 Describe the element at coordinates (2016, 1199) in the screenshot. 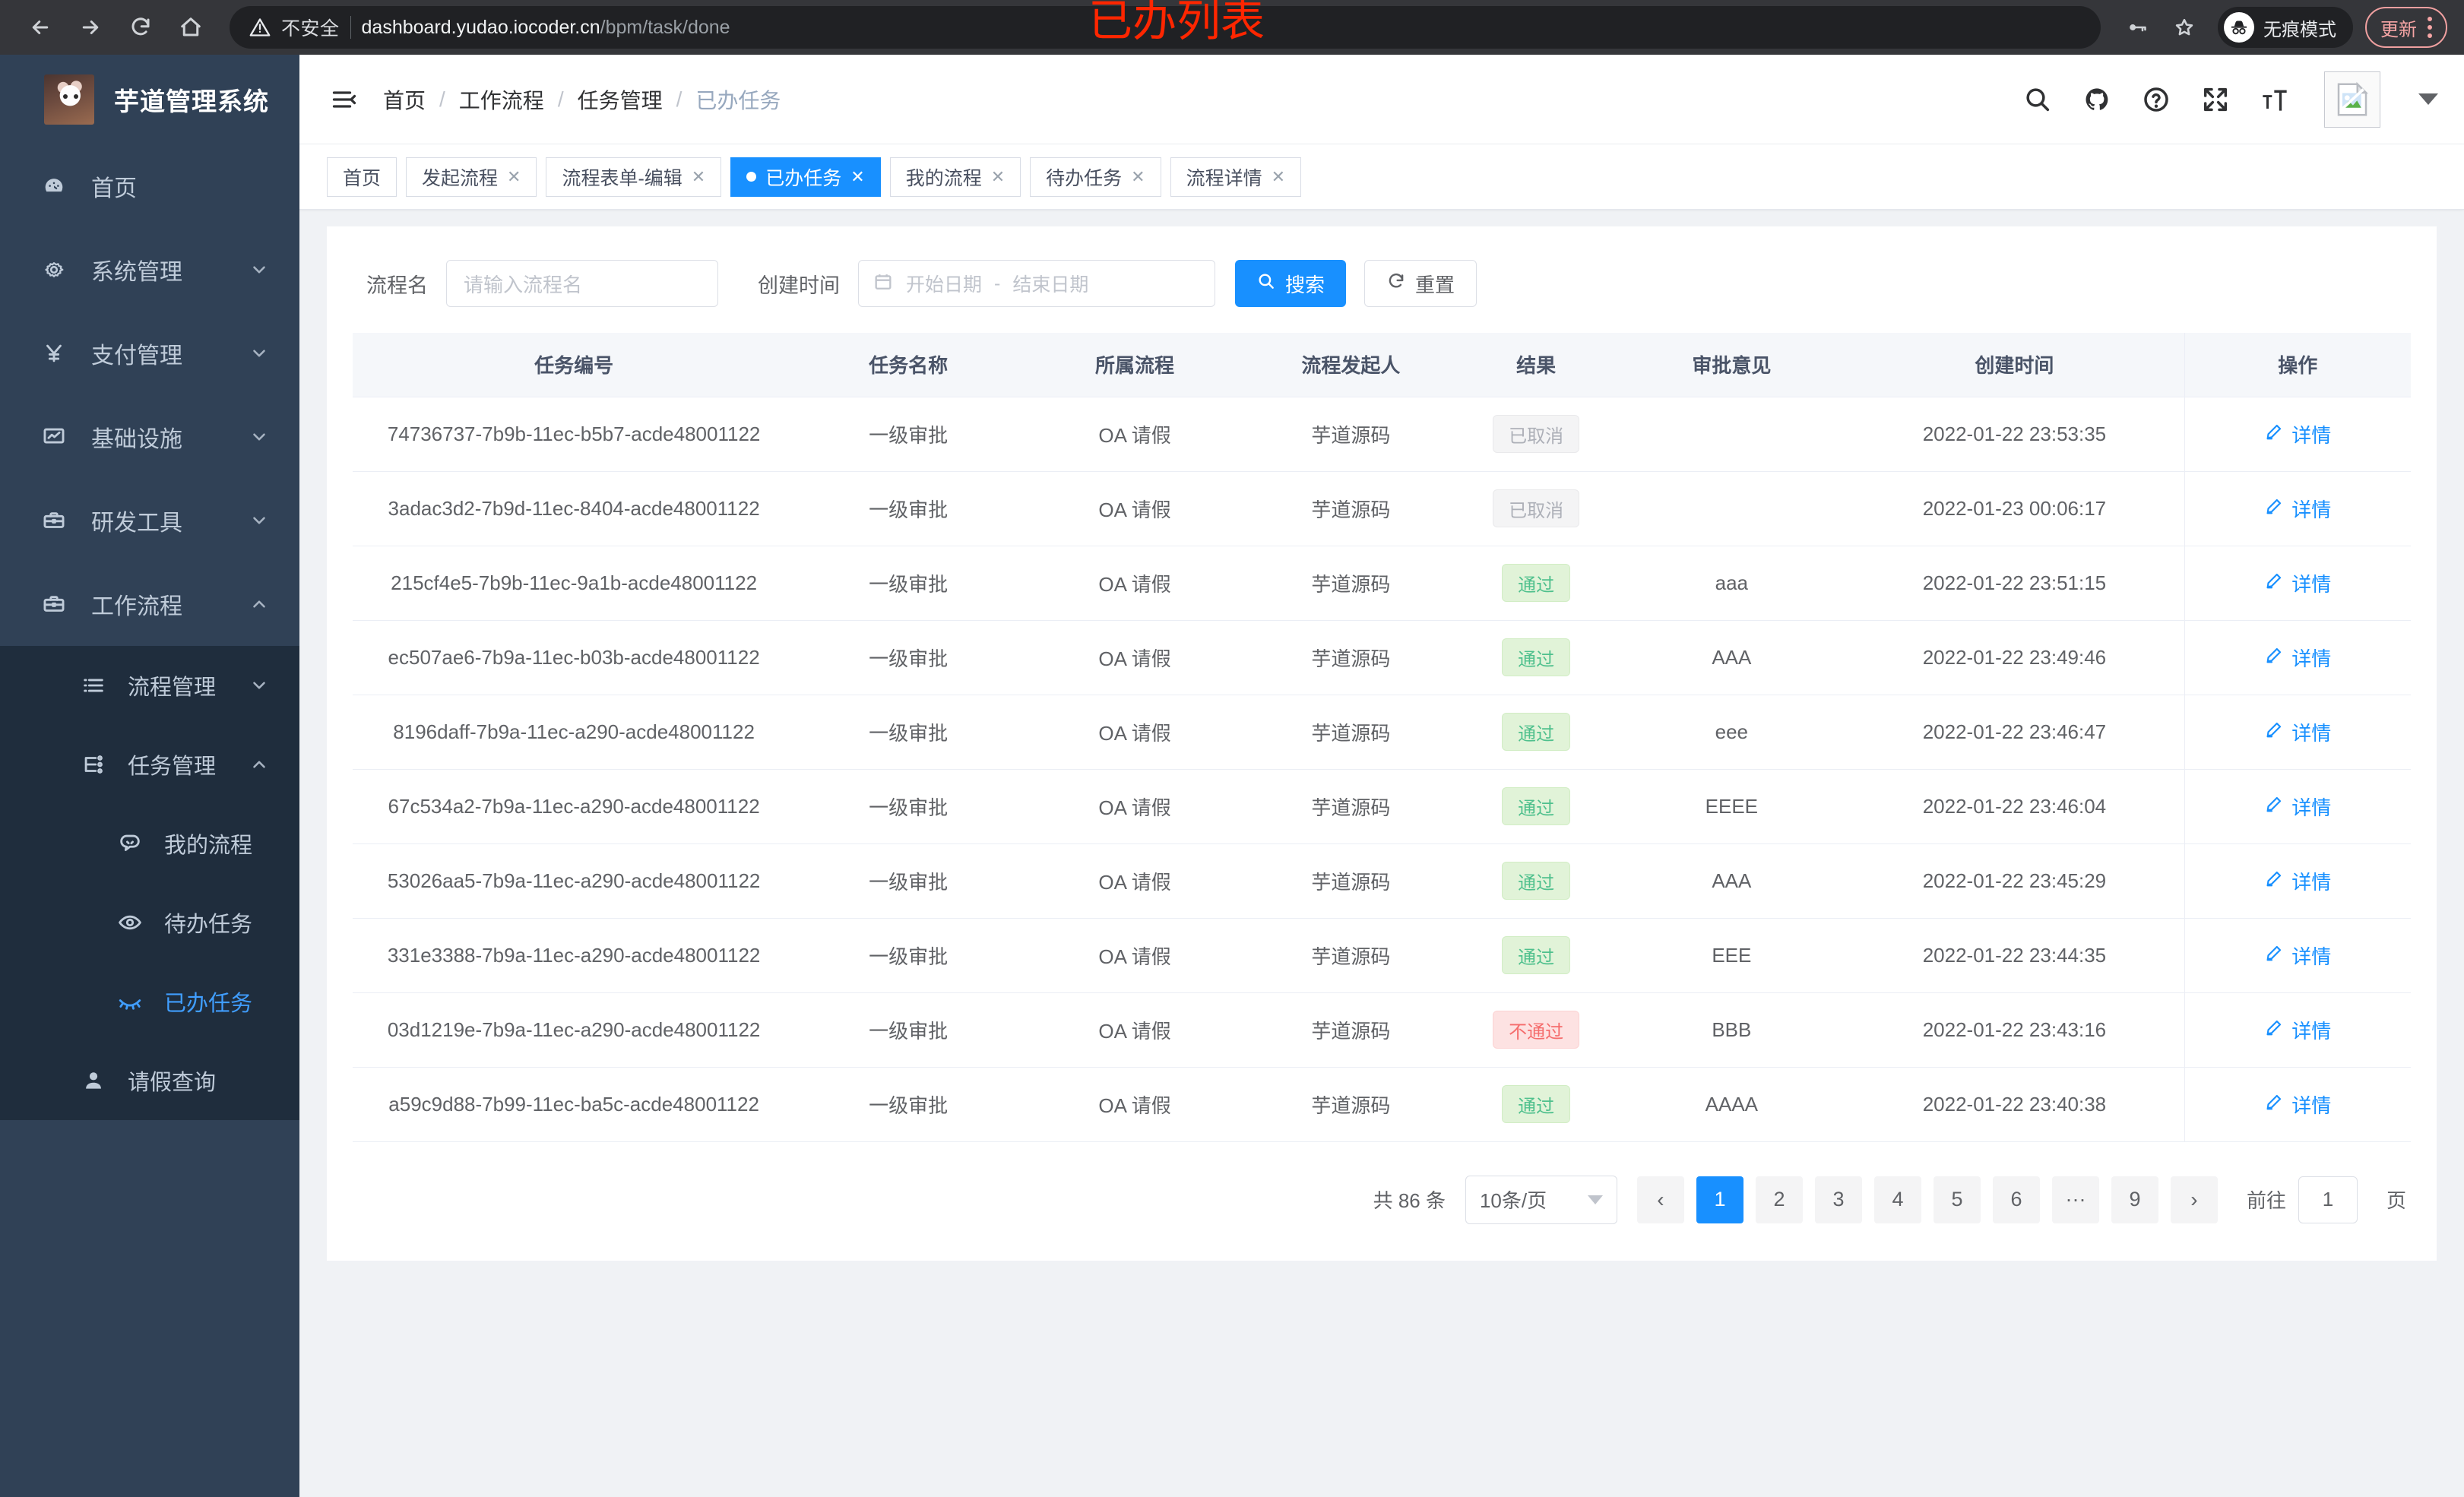

I see `page-button-6: 6` at that location.